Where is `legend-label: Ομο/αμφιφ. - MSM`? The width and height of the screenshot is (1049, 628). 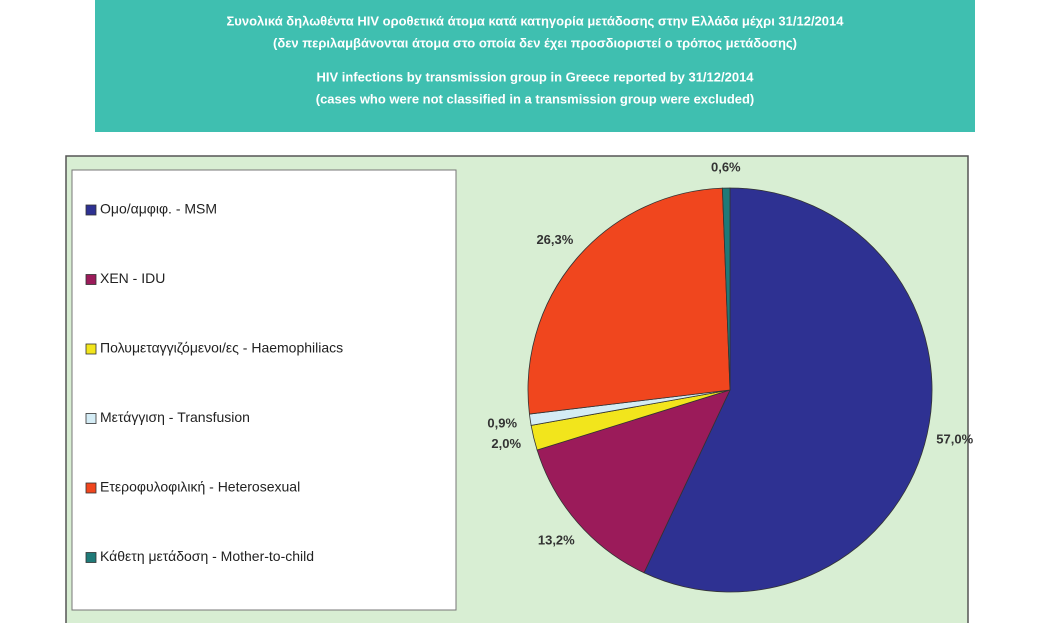 legend-label: Ομο/αμφιφ. - MSM is located at coordinates (158, 209).